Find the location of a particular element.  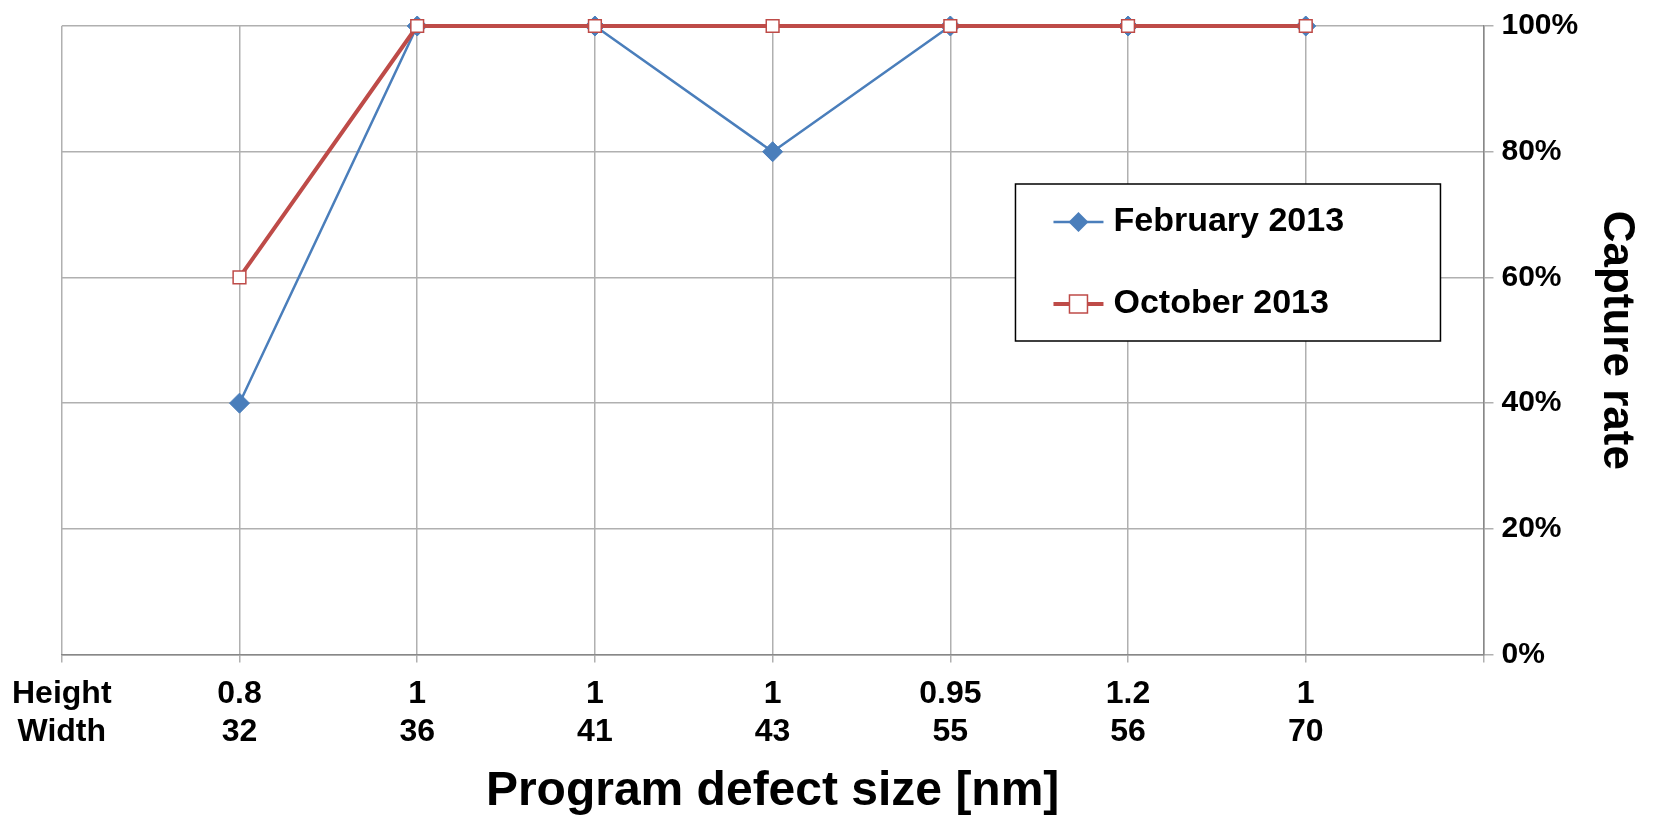

x-tick-label: 1 70 is located at coordinates (1305, 711).